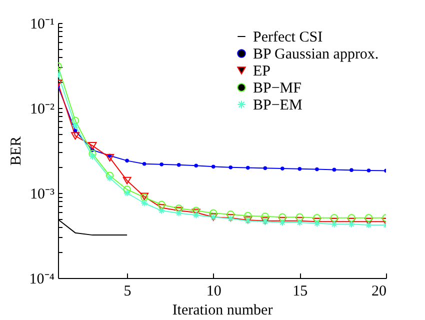 This screenshot has width=425, height=320. Describe the element at coordinates (277, 106) in the screenshot. I see `legend-label: BP−EM` at that location.